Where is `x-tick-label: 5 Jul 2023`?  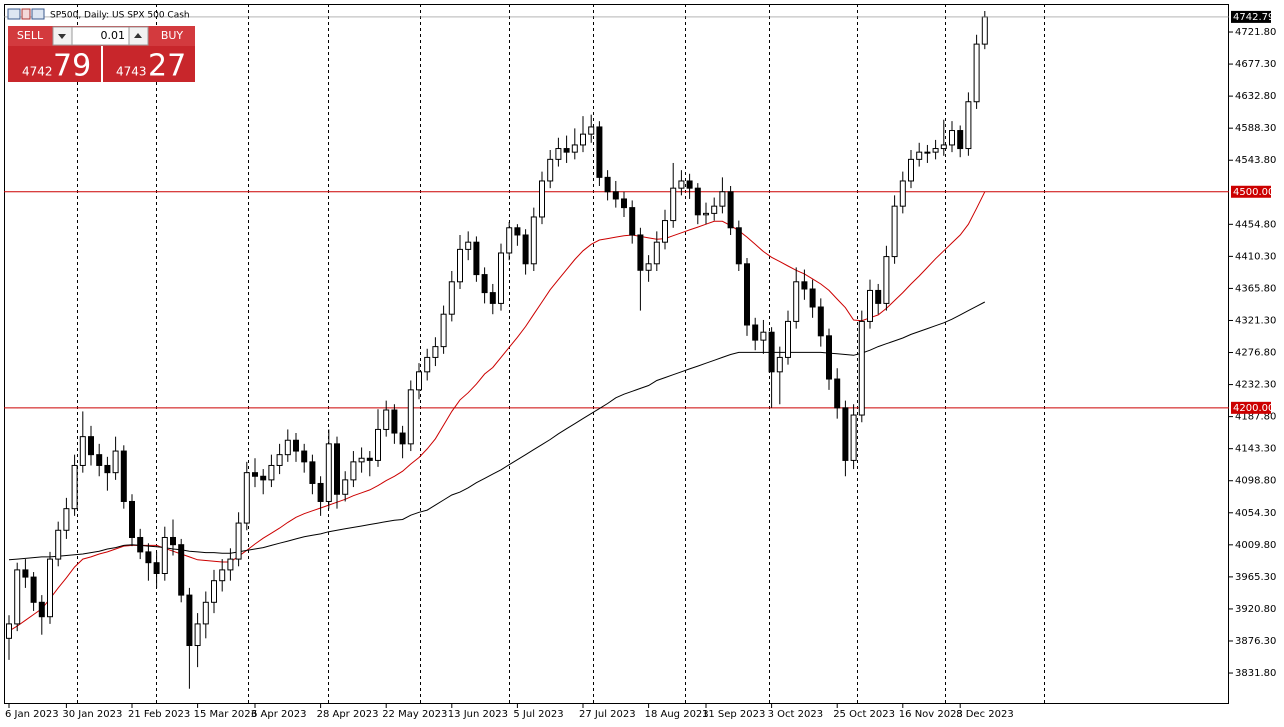
x-tick-label: 5 Jul 2023 is located at coordinates (538, 714).